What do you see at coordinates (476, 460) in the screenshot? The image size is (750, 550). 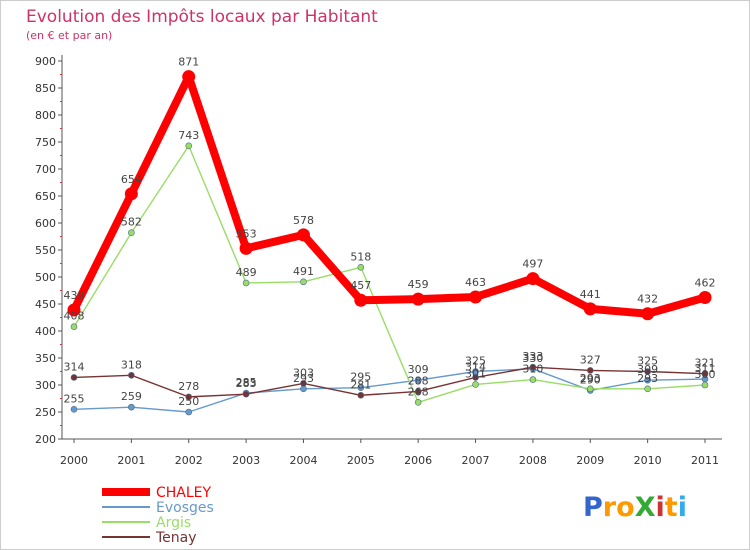 I see `x-tick-label: 2007` at bounding box center [476, 460].